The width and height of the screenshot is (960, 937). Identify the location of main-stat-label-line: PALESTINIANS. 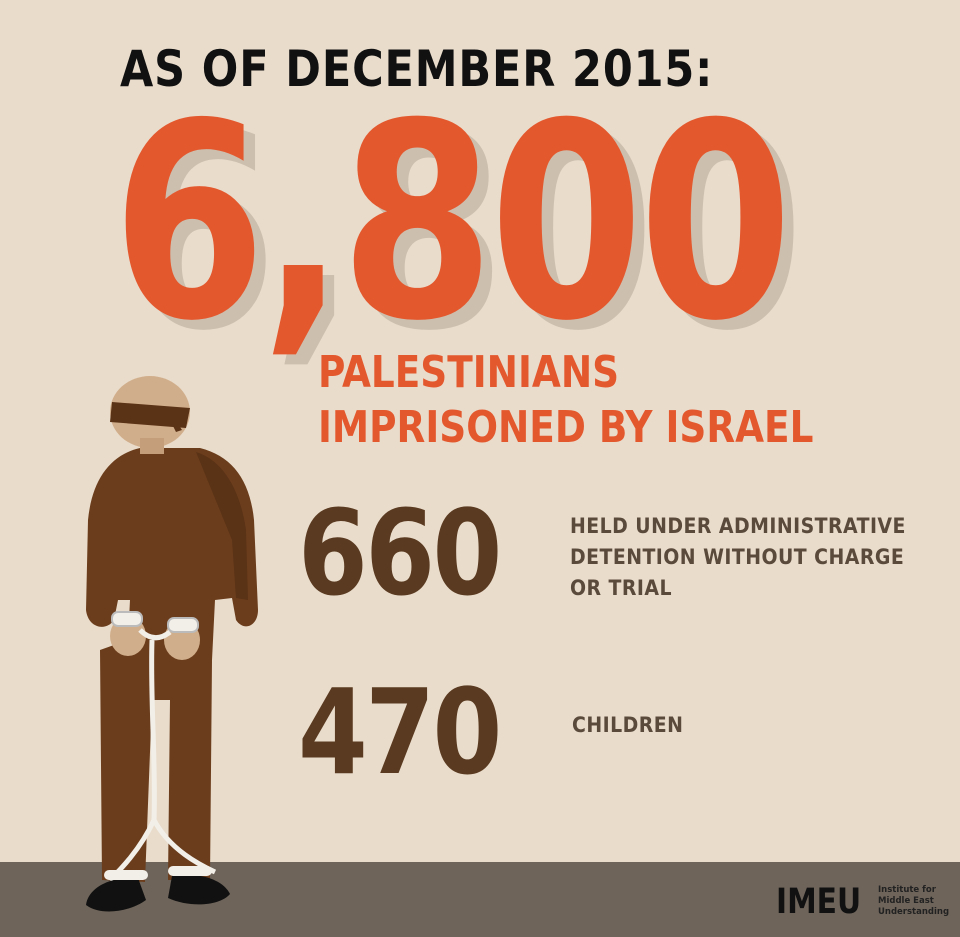
(469, 372).